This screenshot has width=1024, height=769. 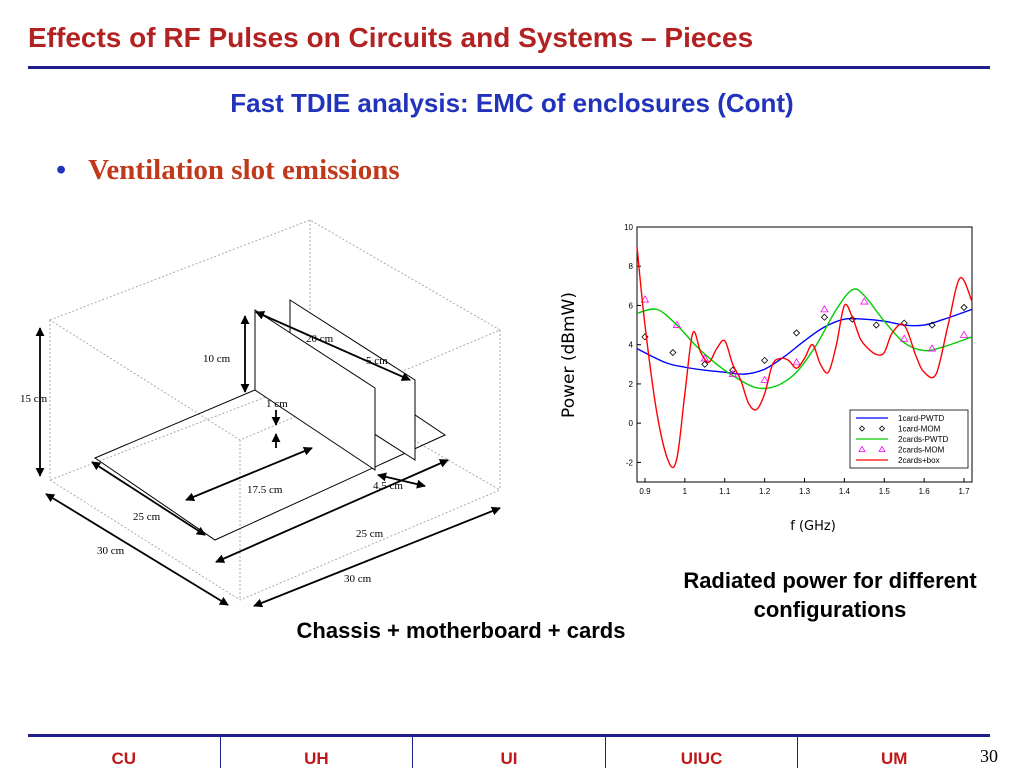 What do you see at coordinates (894, 758) in the screenshot?
I see `footer-institution-um: UM` at bounding box center [894, 758].